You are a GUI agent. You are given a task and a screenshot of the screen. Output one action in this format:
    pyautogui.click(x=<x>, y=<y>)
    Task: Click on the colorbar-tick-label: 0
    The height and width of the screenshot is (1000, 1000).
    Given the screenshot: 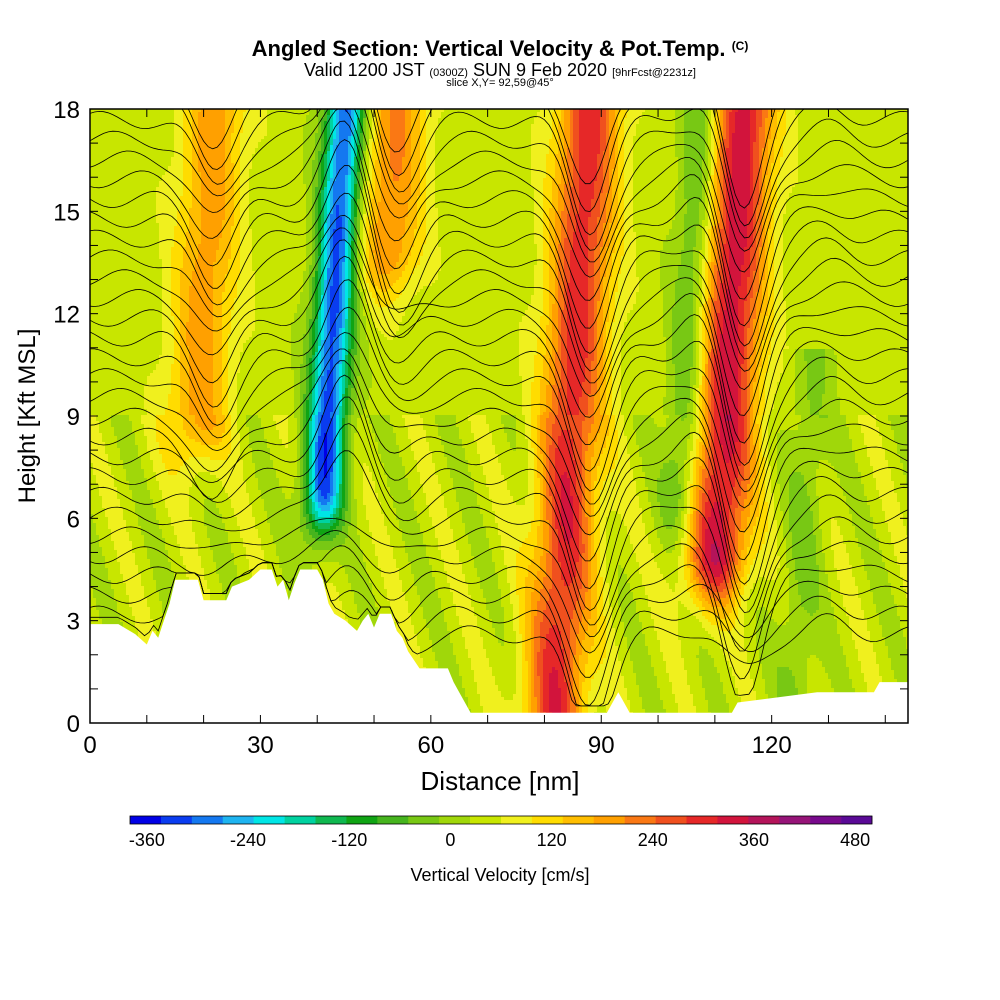 What is the action you would take?
    pyautogui.click(x=450, y=840)
    